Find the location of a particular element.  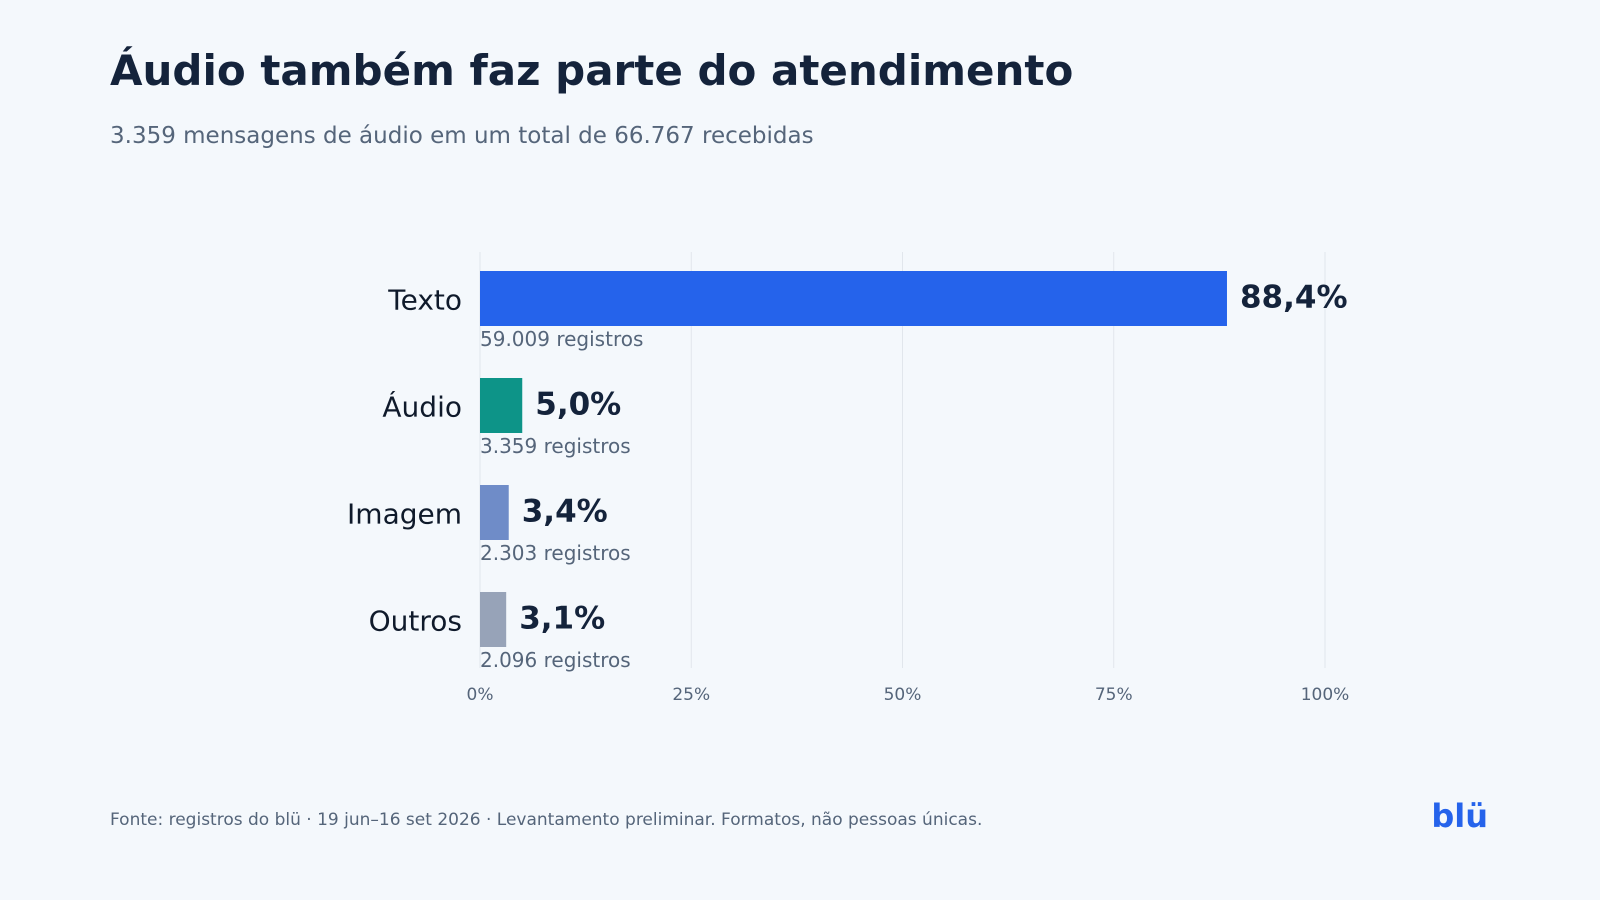

count-label: 2.303 registros is located at coordinates (555, 553).